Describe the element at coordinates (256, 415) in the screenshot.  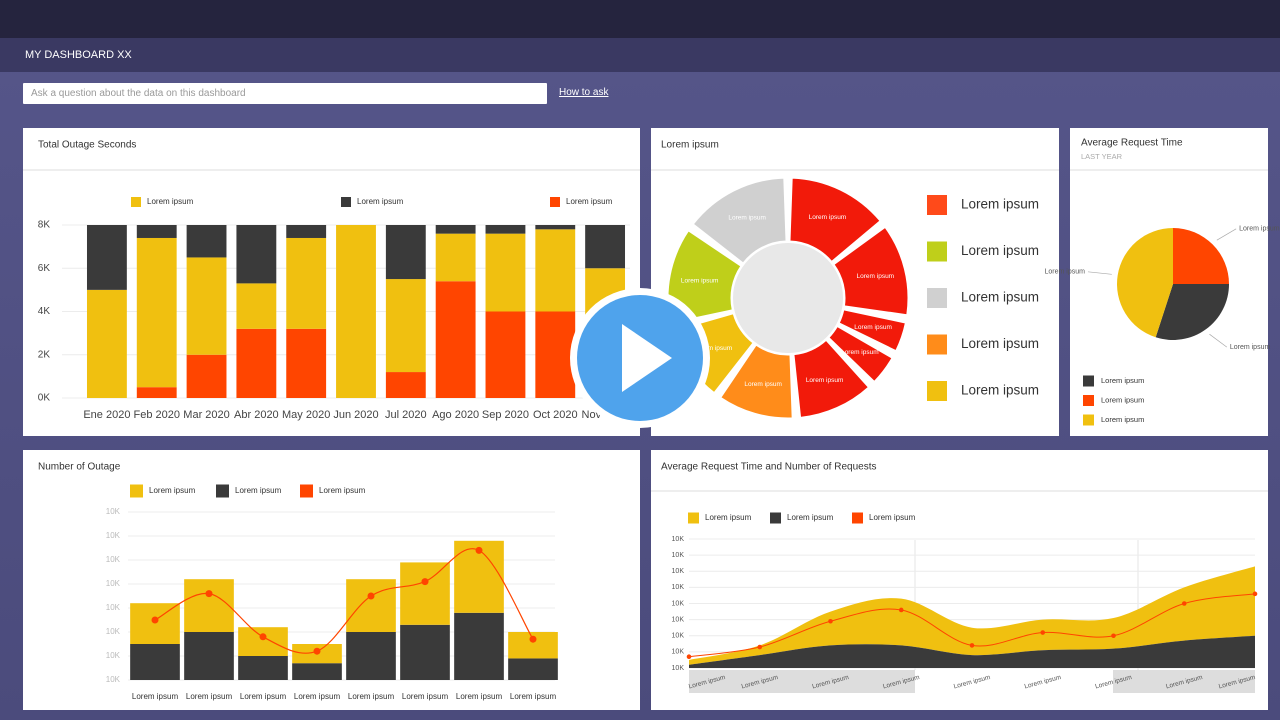
I see `x-tick-label: Abr 2020` at that location.